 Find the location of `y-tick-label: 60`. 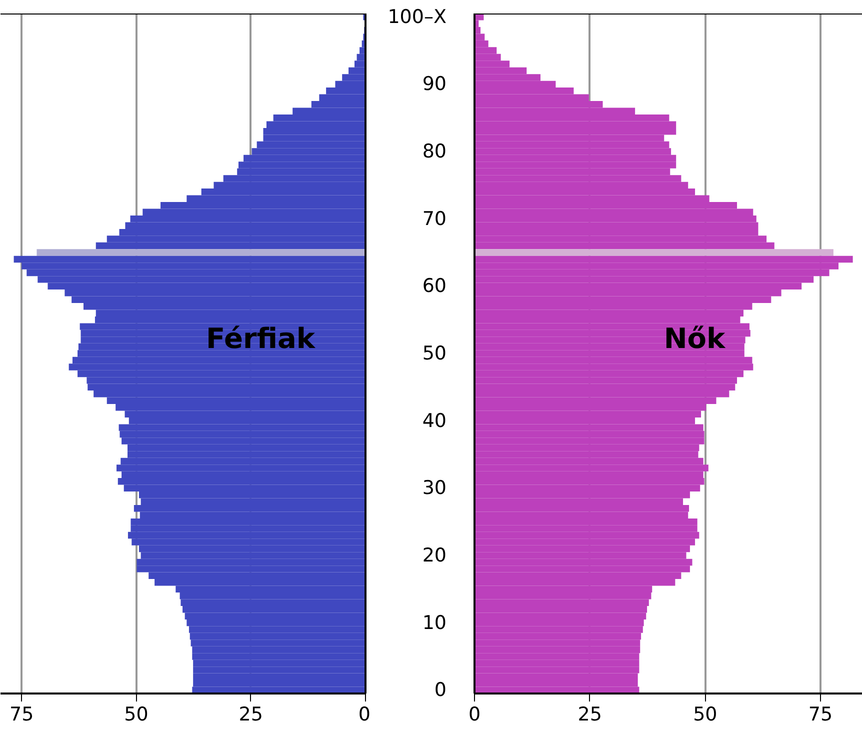

y-tick-label: 60 is located at coordinates (434, 286).